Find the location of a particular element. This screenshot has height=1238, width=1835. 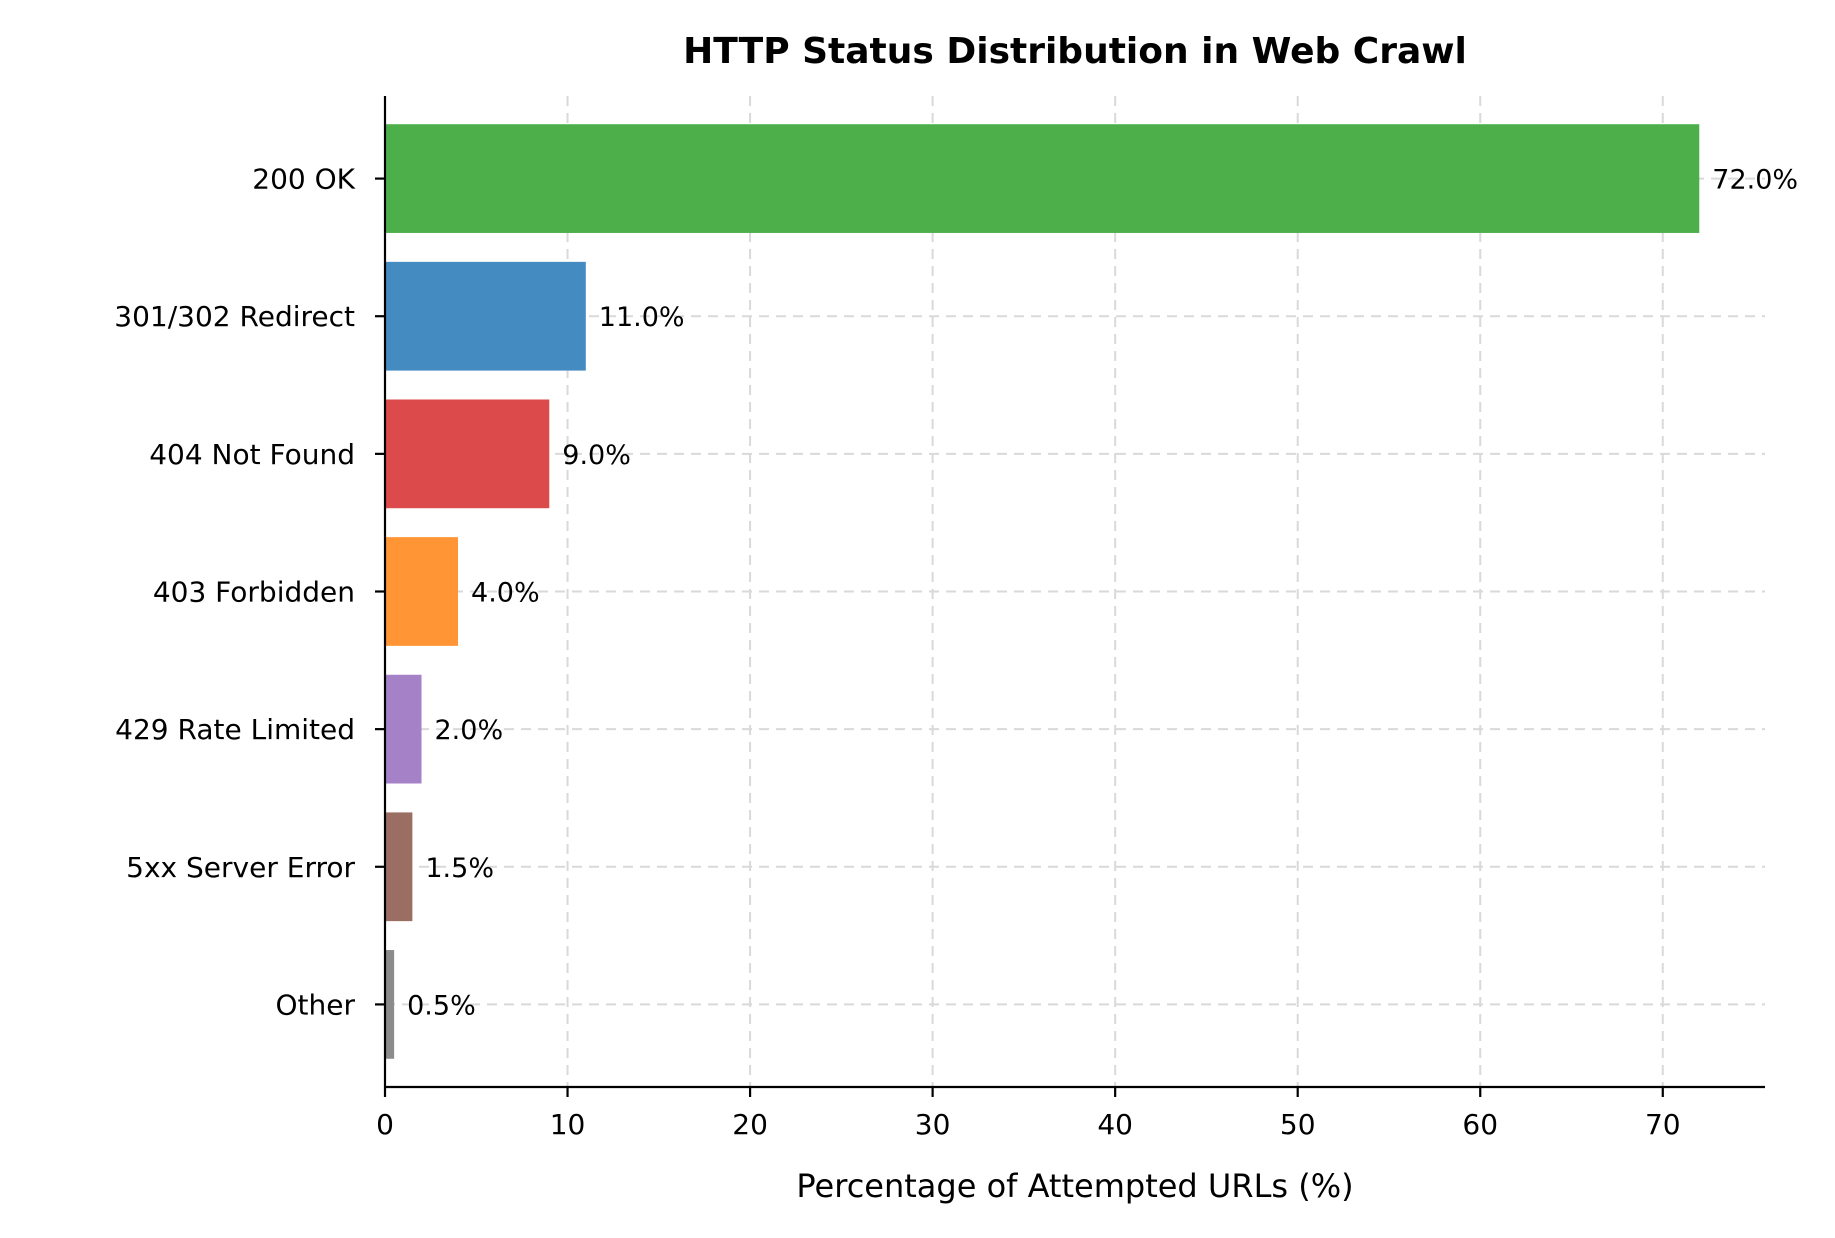

value-label: 1.5% is located at coordinates (459, 868).